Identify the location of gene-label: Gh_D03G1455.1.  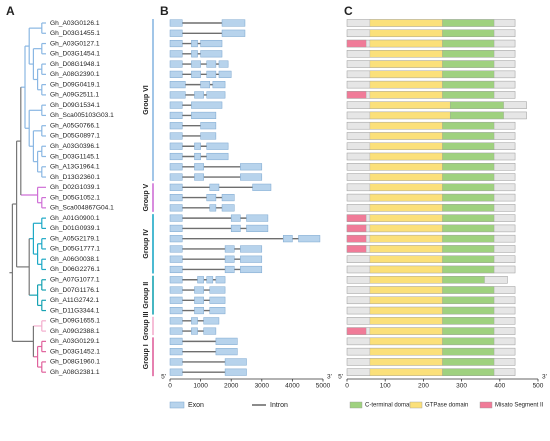
(75, 33).